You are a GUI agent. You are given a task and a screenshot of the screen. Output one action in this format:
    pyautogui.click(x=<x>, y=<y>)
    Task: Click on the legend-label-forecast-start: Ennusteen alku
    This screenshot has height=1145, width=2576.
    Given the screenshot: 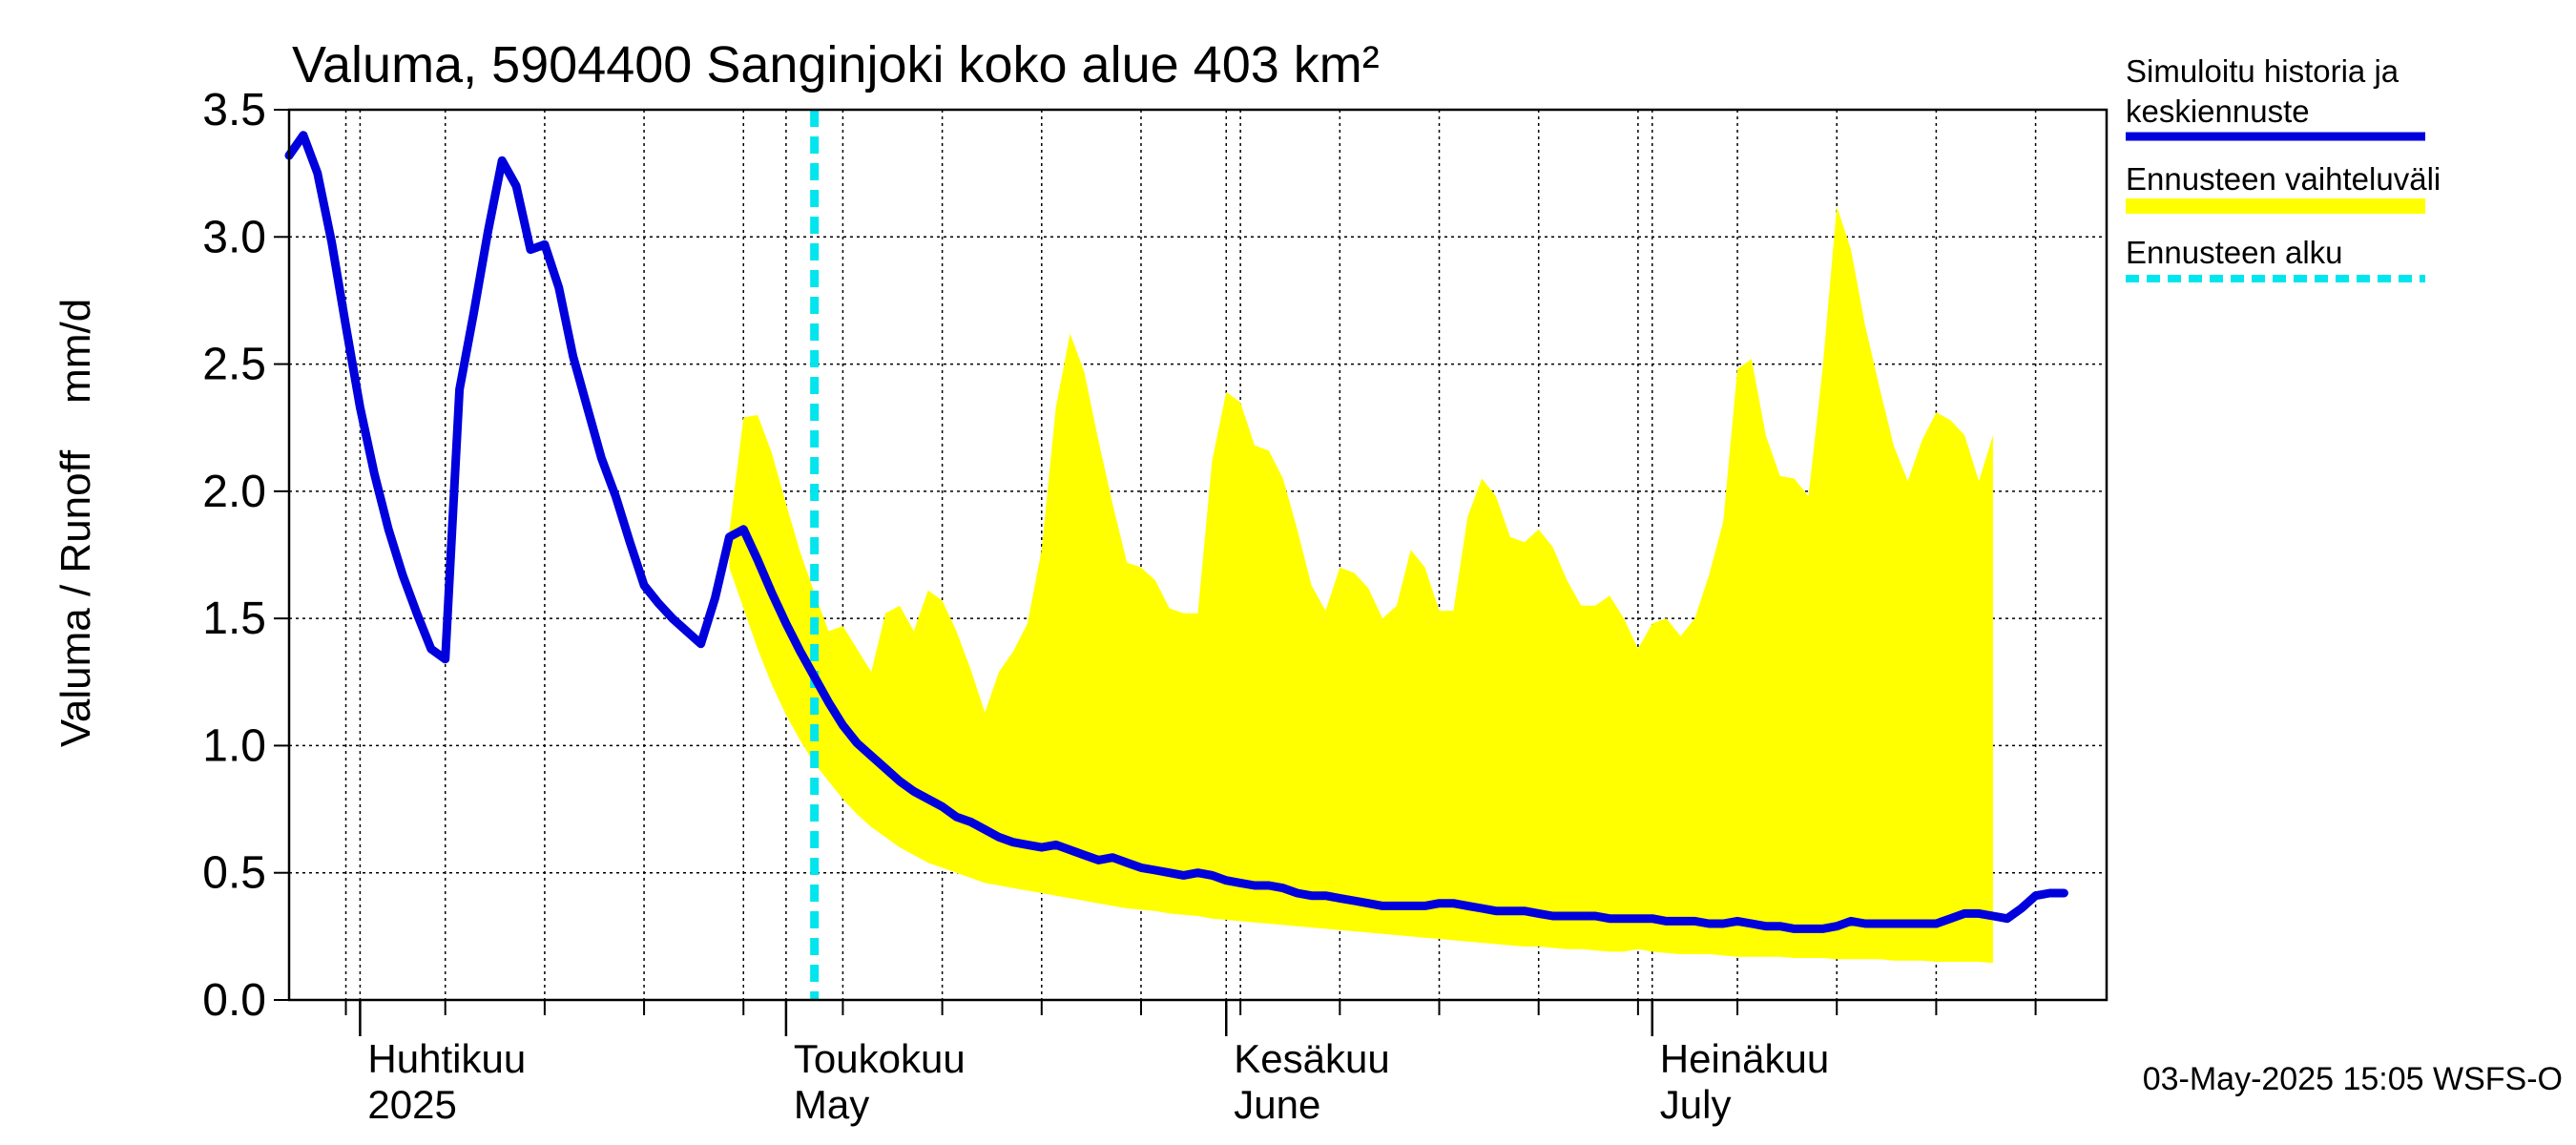 What is the action you would take?
    pyautogui.click(x=2234, y=253)
    